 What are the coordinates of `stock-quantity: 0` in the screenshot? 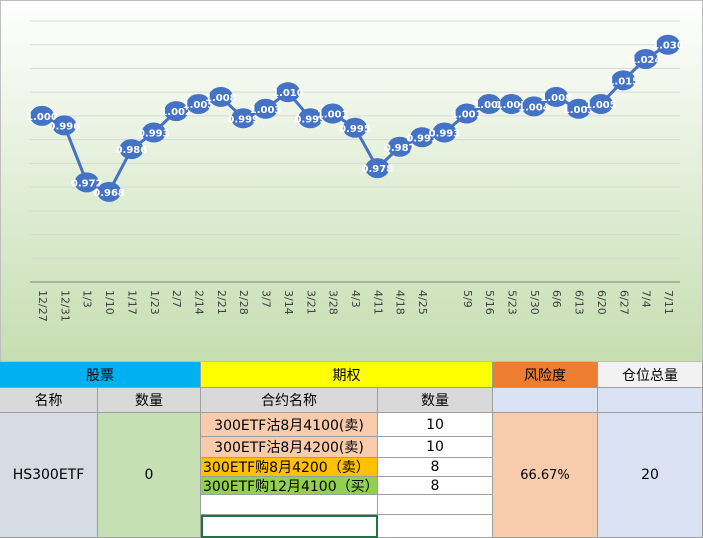 It's located at (149, 475).